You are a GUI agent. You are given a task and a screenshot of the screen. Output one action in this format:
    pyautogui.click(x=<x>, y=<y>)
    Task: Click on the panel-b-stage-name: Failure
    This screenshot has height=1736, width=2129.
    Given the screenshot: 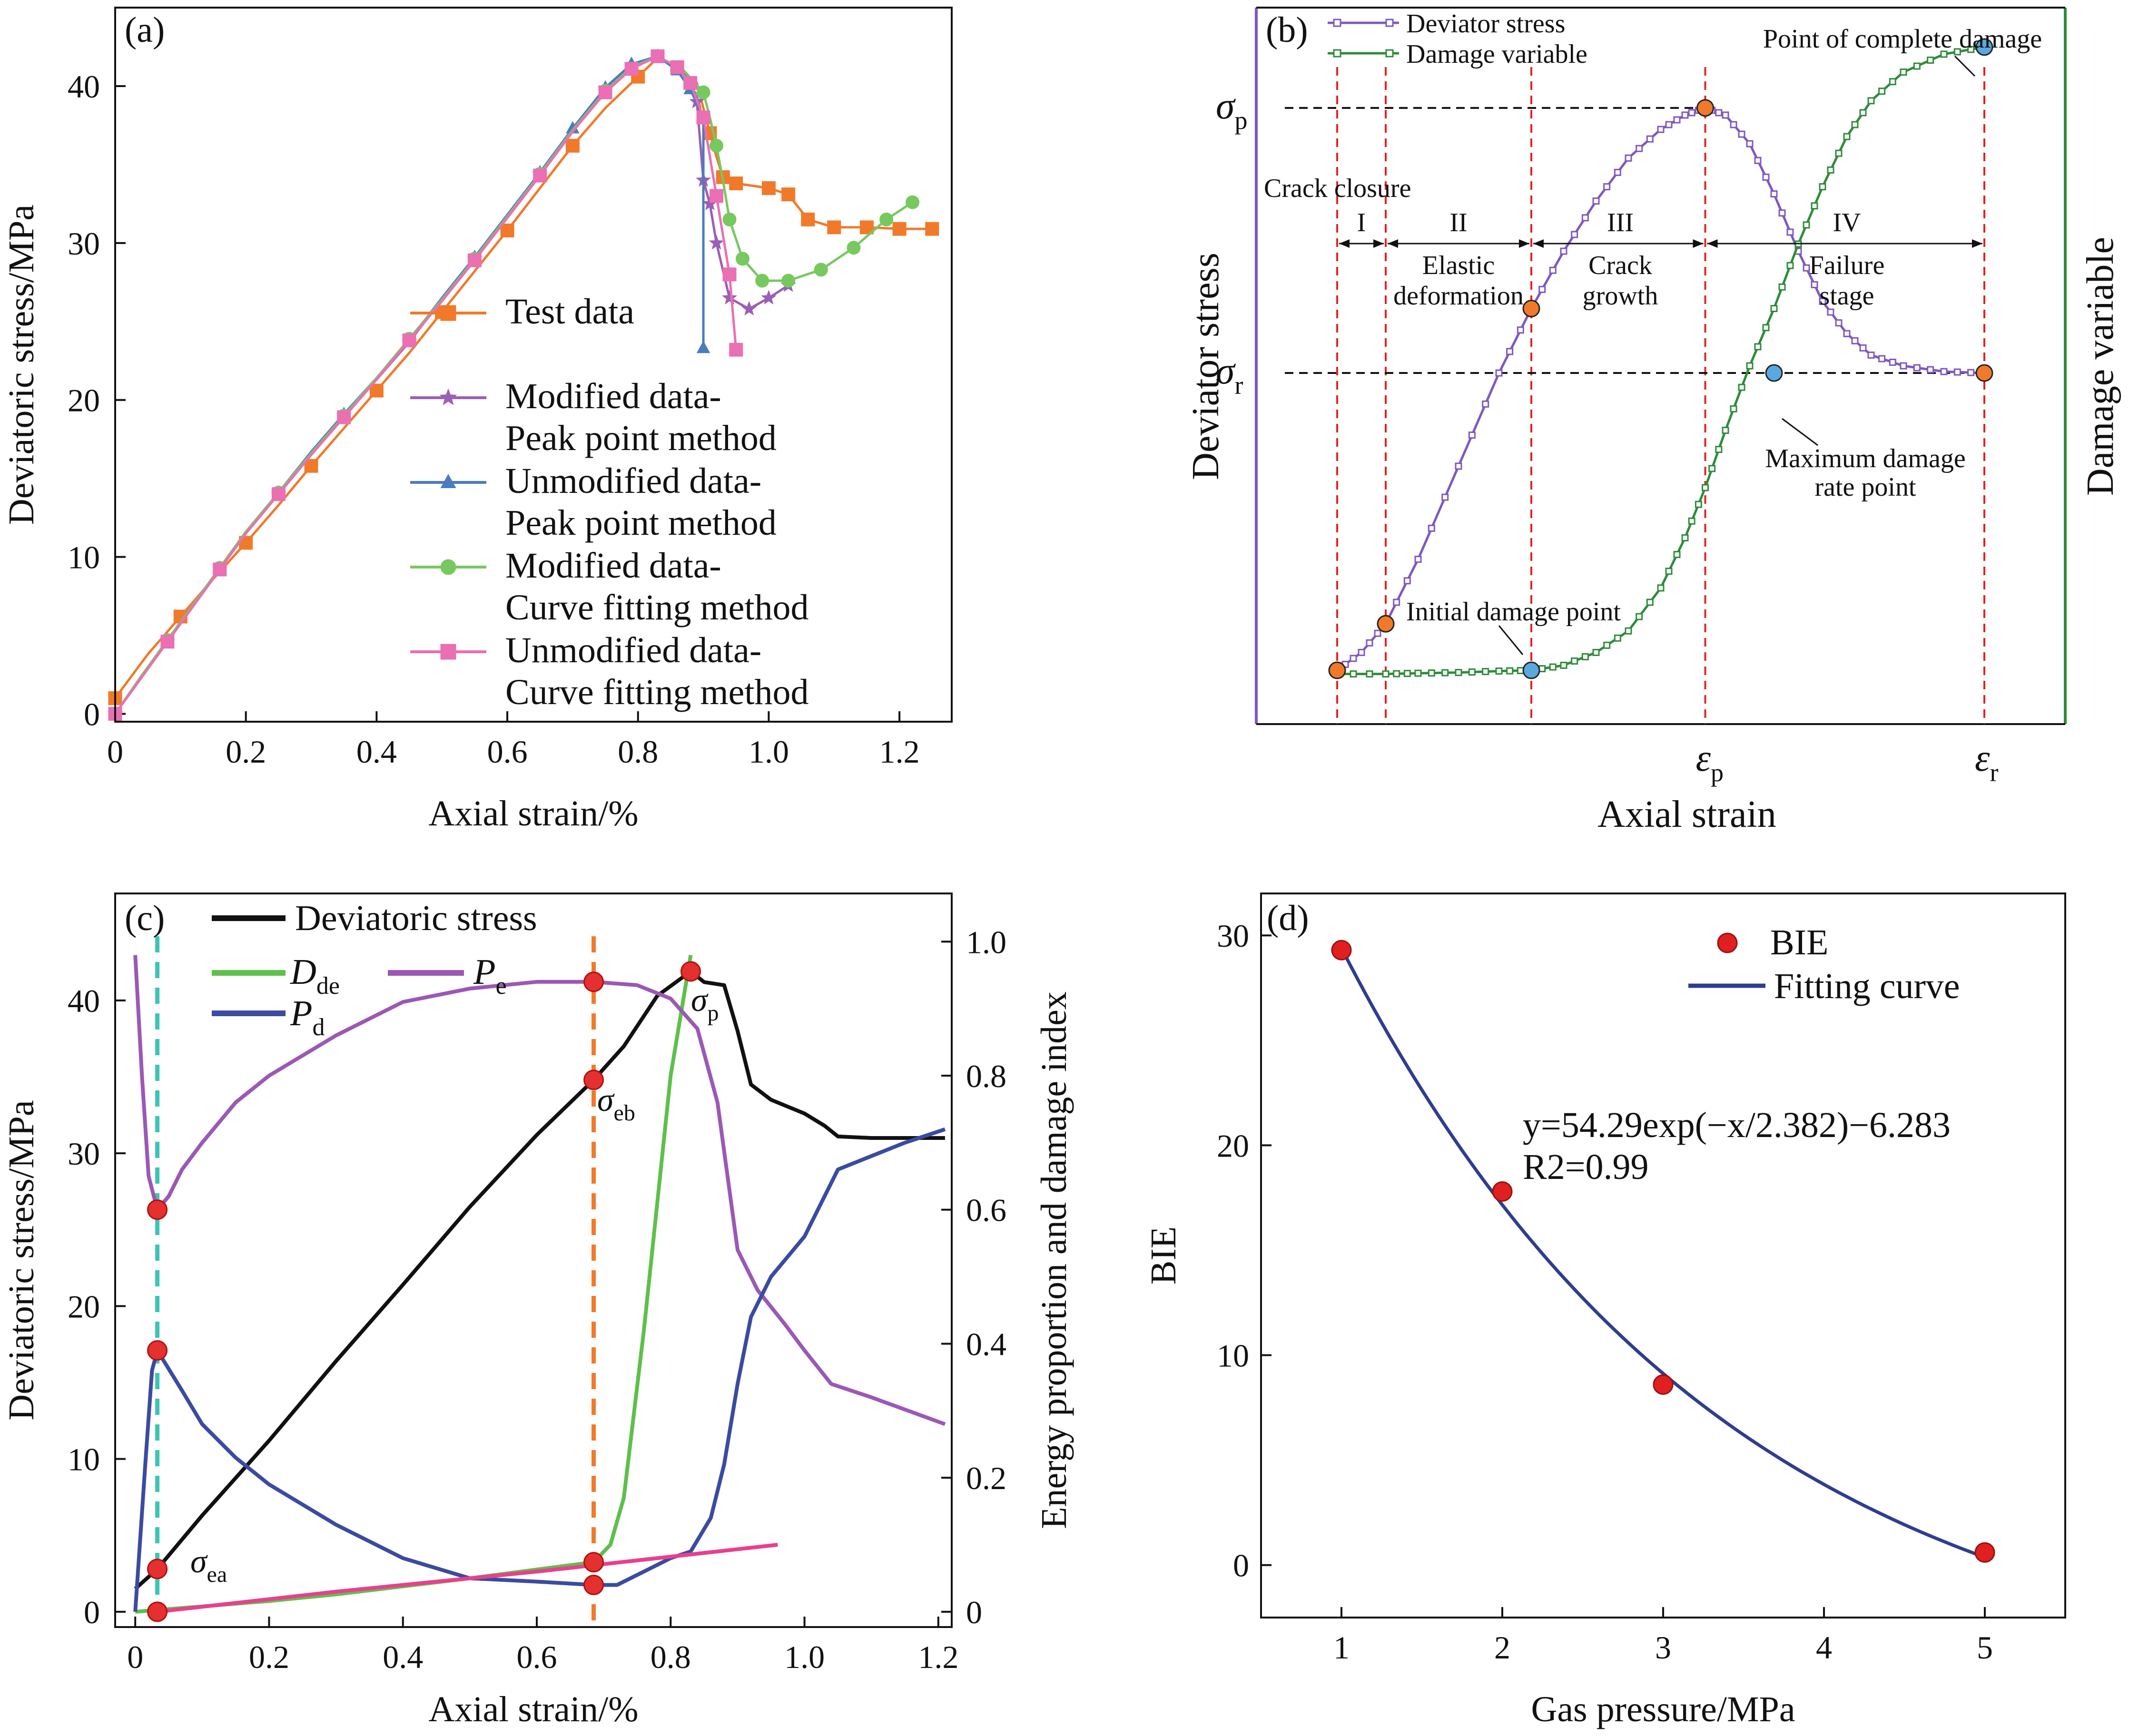 What is the action you would take?
    pyautogui.click(x=1847, y=265)
    